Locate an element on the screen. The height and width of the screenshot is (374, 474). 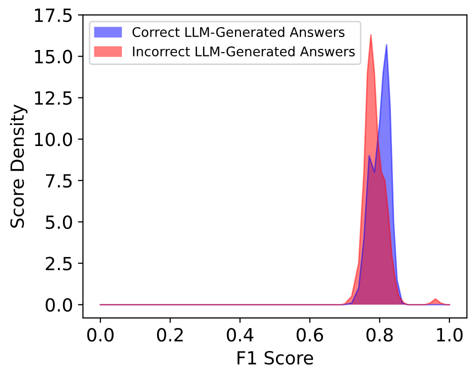
y-tick-label: 0.0 is located at coordinates (59, 305).